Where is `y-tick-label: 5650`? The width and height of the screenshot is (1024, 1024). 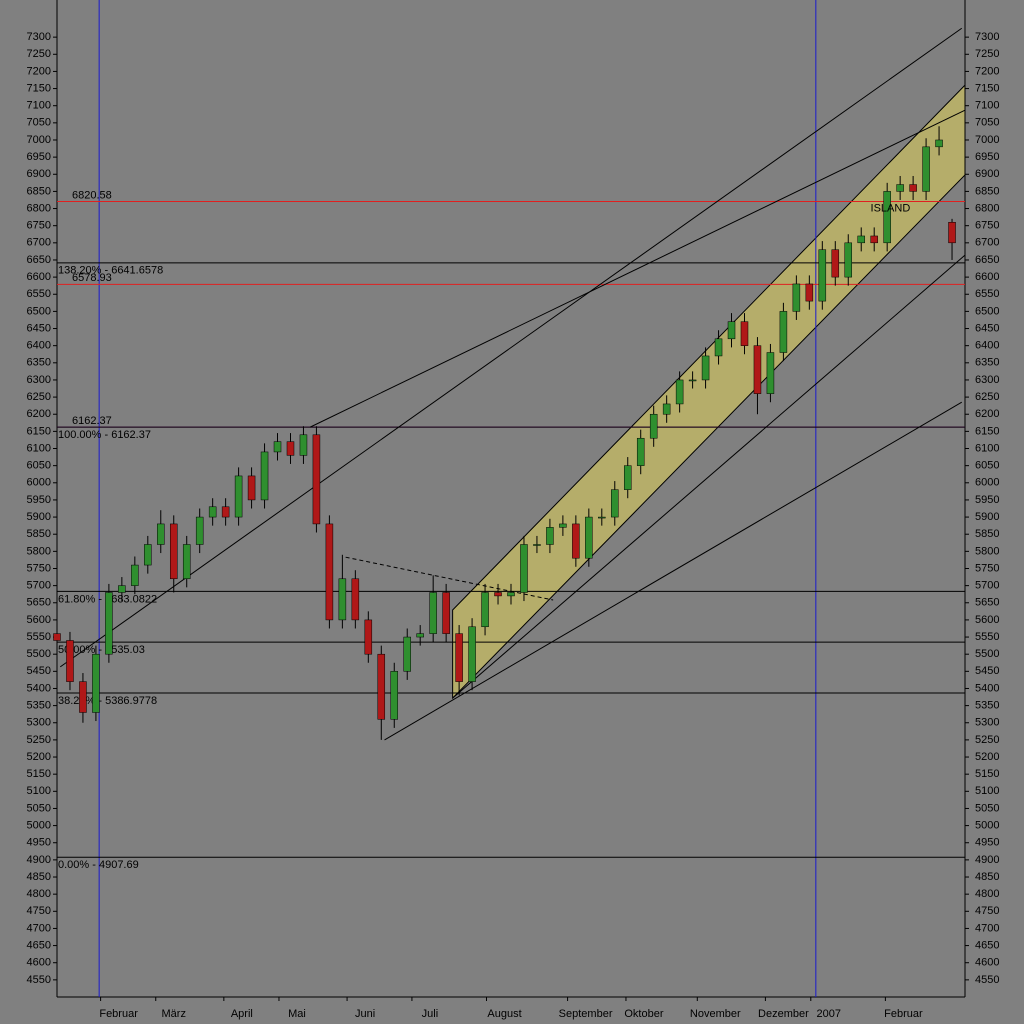
y-tick-label: 5650 is located at coordinates (987, 603).